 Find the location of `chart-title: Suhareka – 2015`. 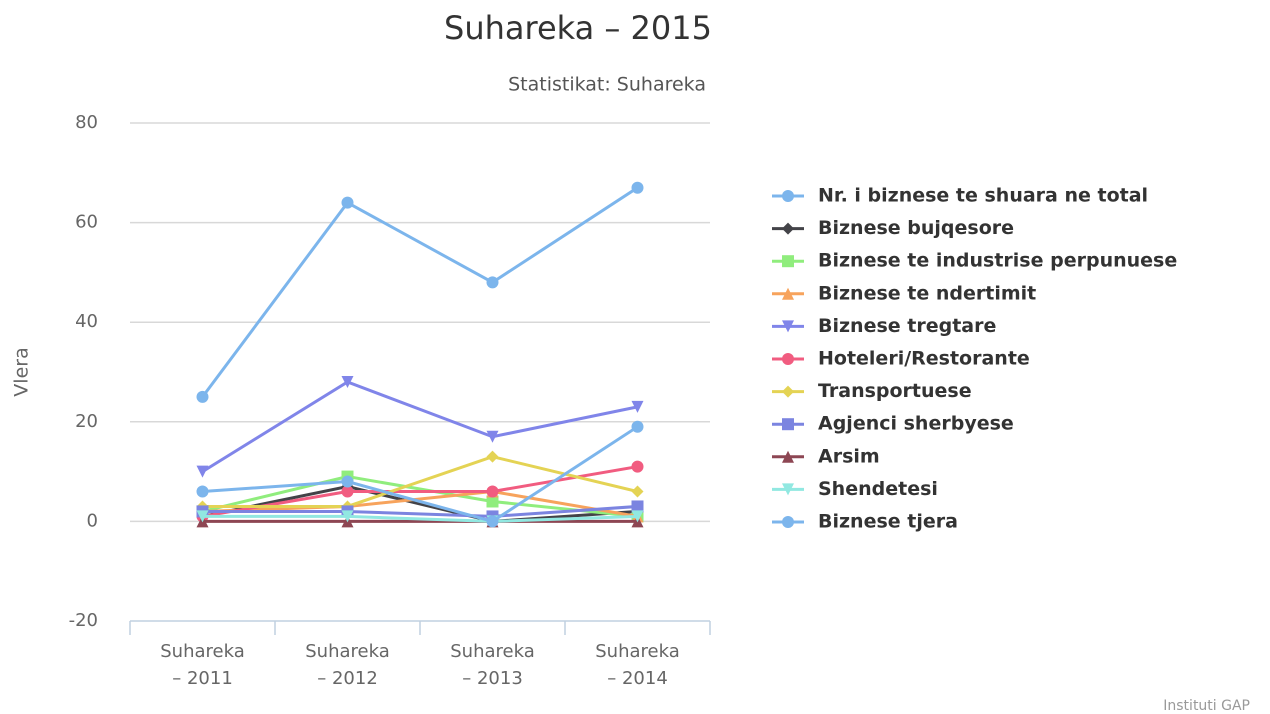

chart-title: Suhareka – 2015 is located at coordinates (578, 28).